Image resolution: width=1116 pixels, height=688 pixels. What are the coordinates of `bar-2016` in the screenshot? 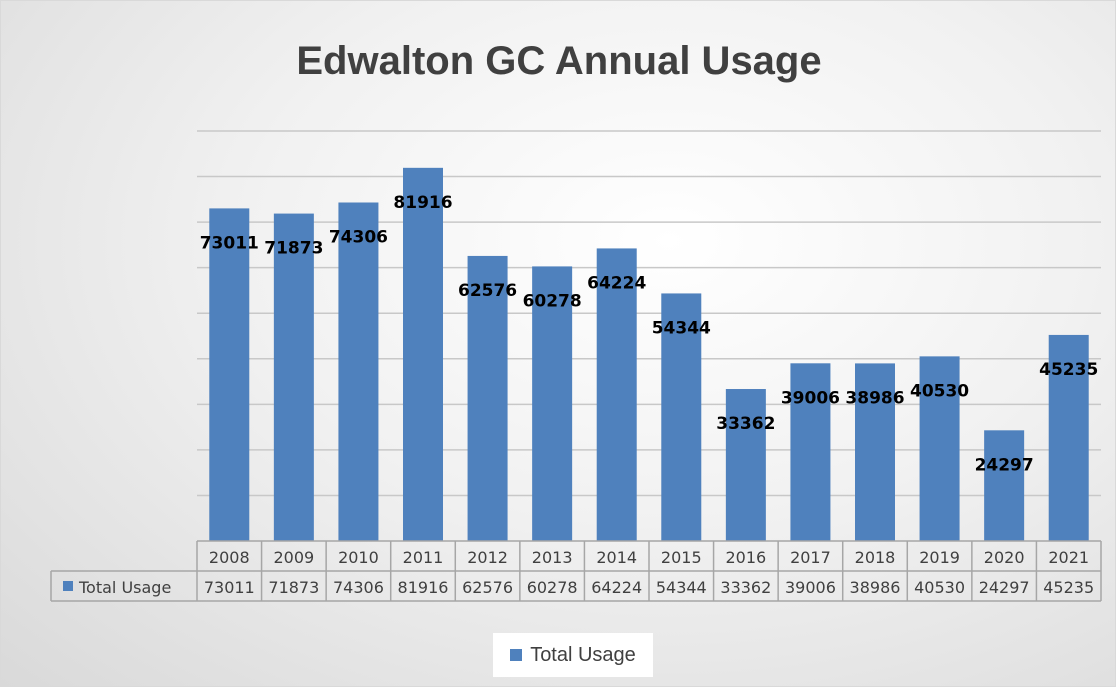 It's located at (745, 465).